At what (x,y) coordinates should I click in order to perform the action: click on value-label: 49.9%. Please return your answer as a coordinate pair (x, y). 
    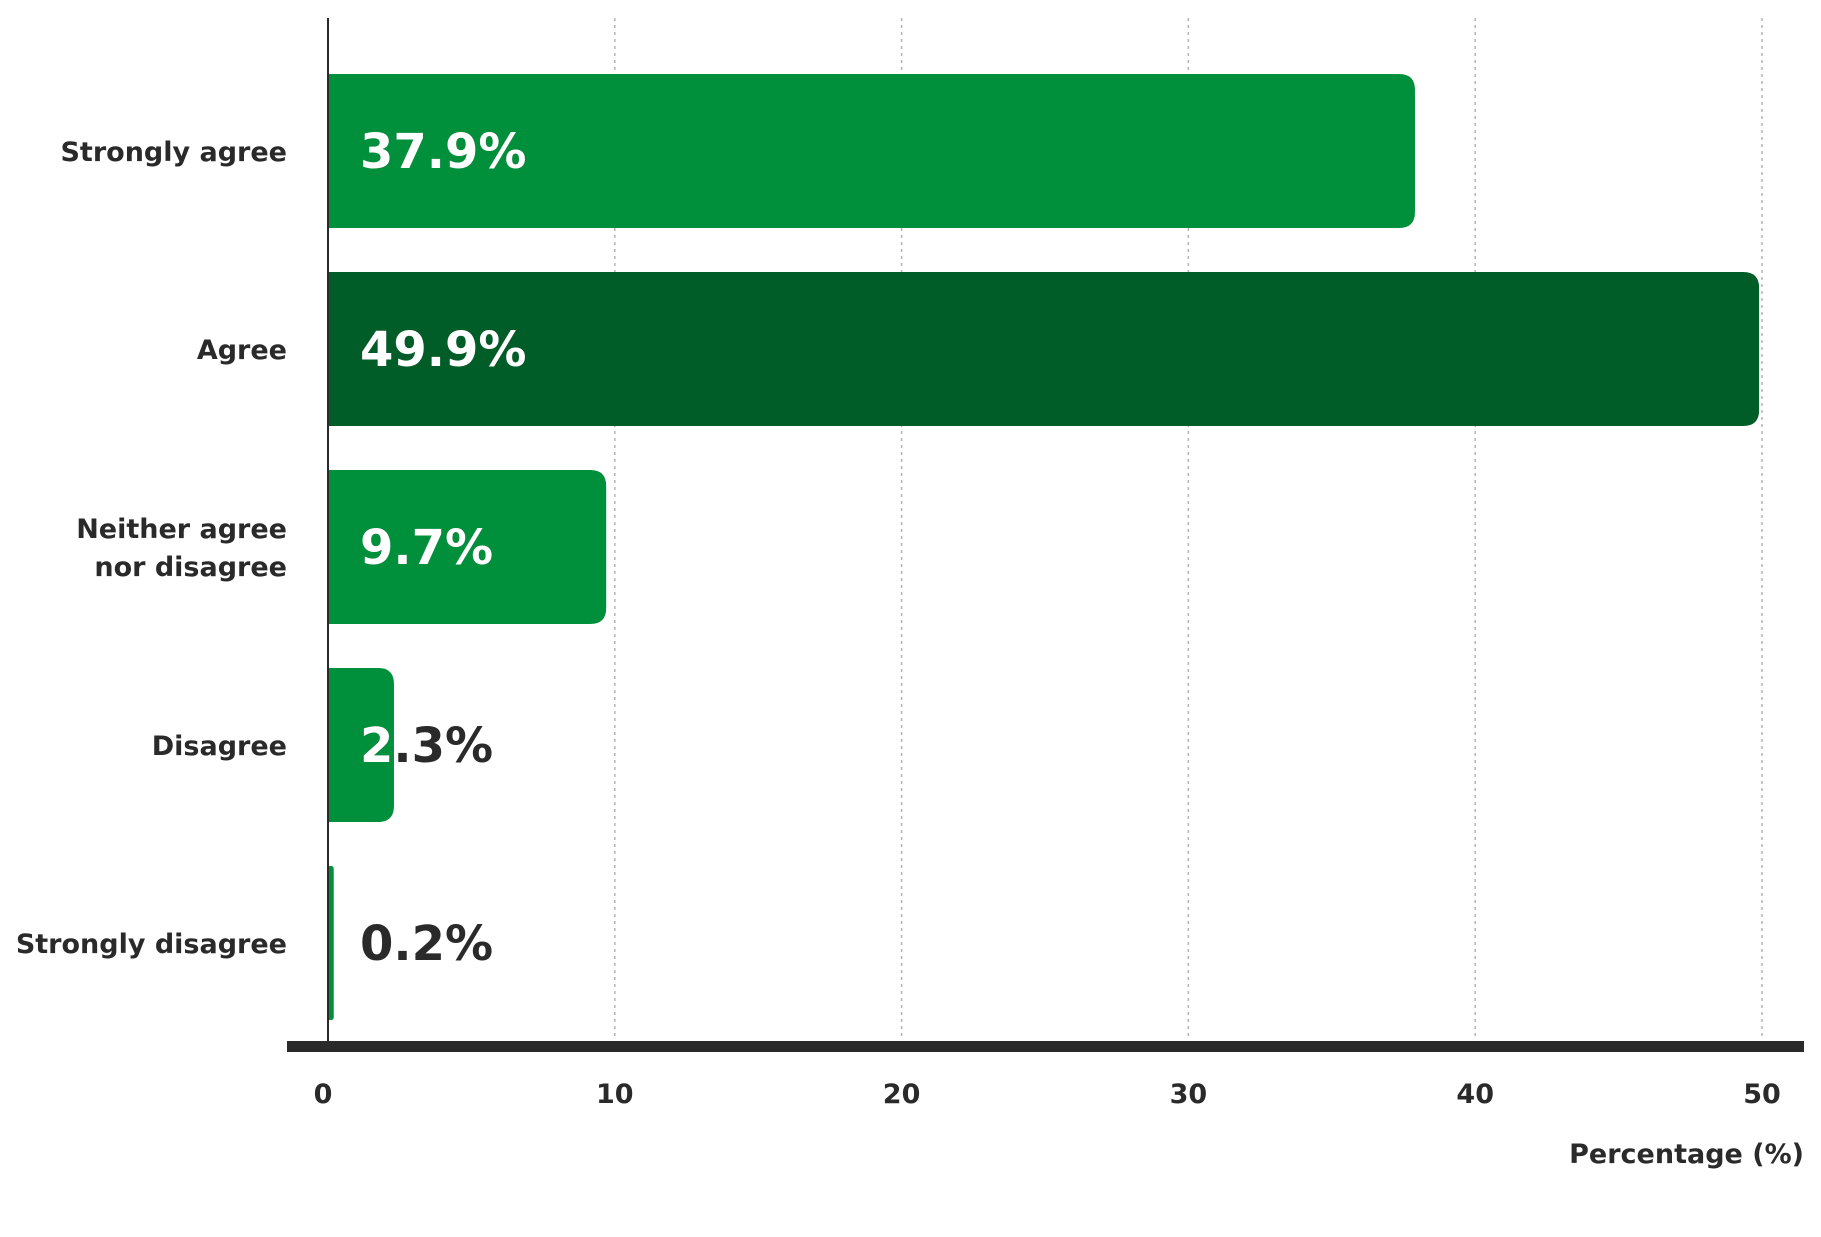
    Looking at the image, I should click on (443, 350).